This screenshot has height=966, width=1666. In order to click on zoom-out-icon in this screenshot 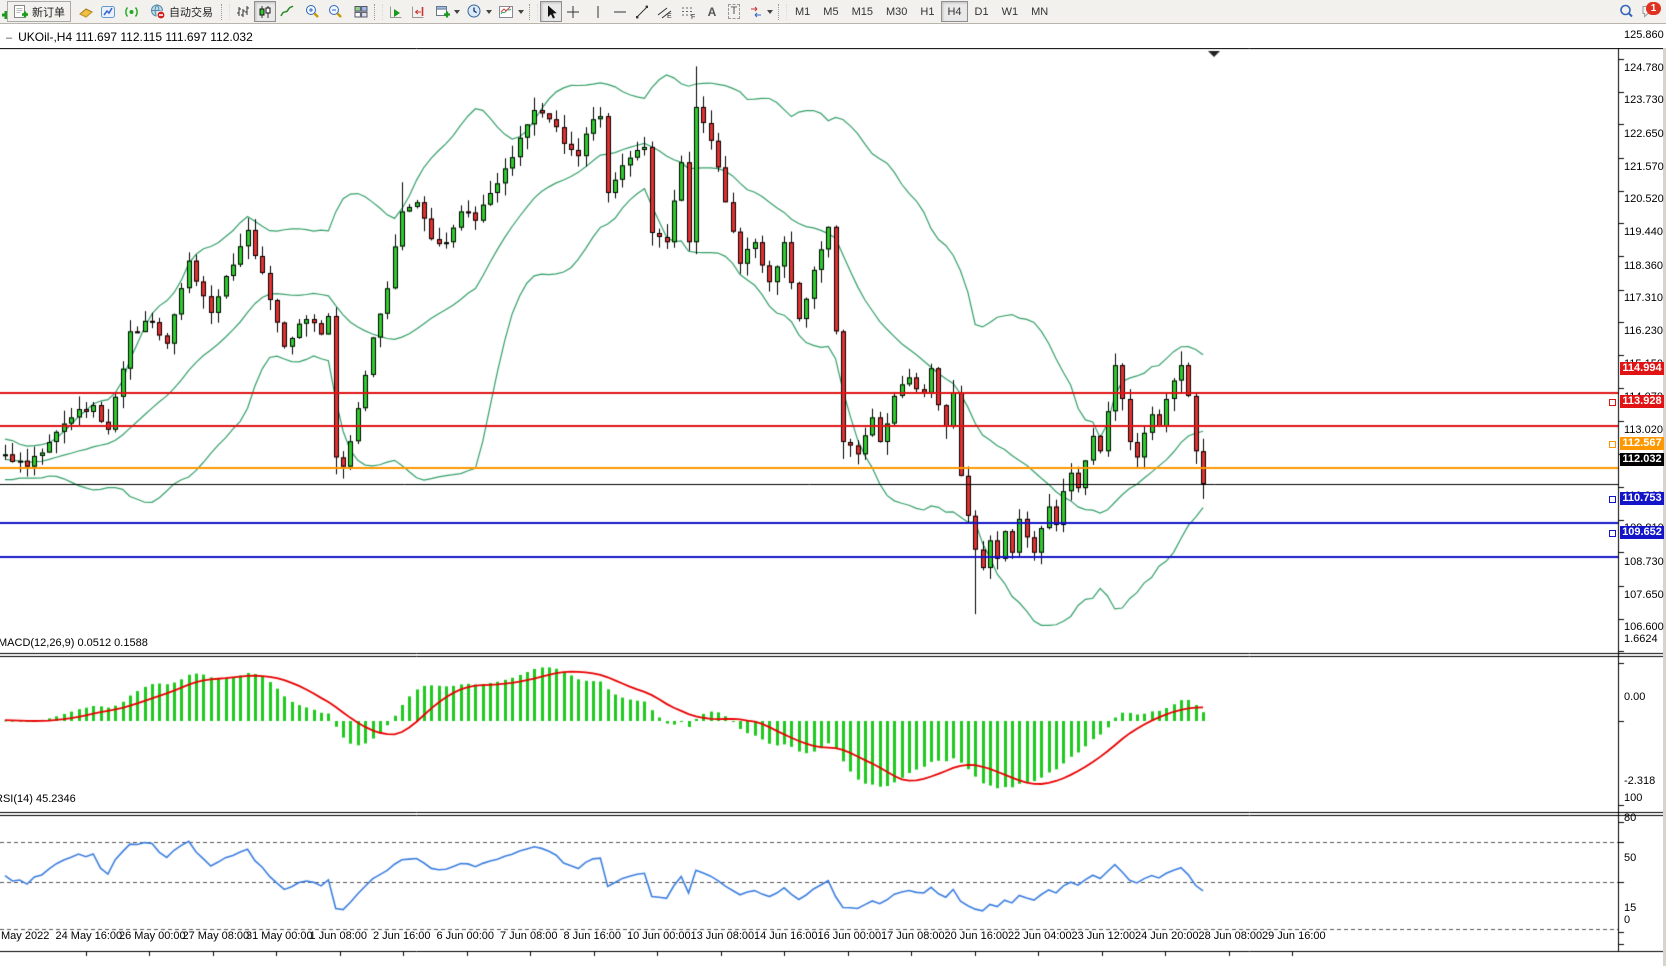, I will do `click(335, 11)`.